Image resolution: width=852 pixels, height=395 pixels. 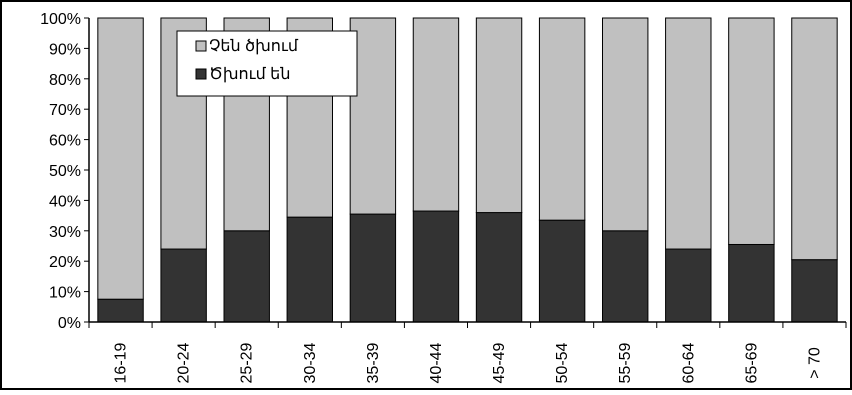 What do you see at coordinates (201, 46) in the screenshot?
I see `legend-swatch-non-smokers` at bounding box center [201, 46].